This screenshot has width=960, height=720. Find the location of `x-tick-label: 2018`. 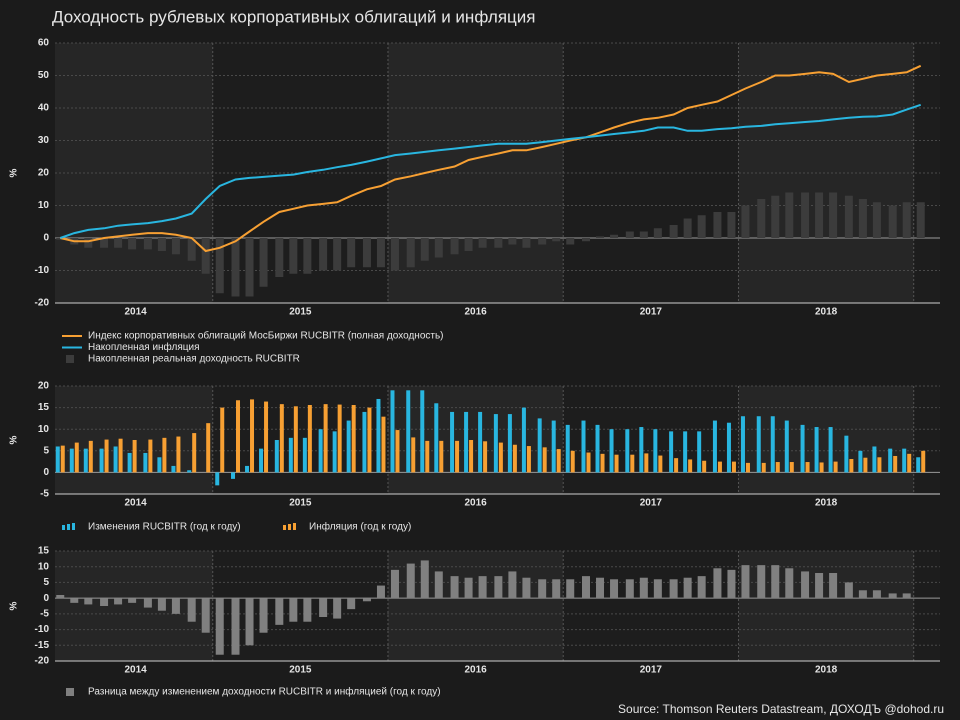

x-tick-label: 2018 is located at coordinates (826, 670).